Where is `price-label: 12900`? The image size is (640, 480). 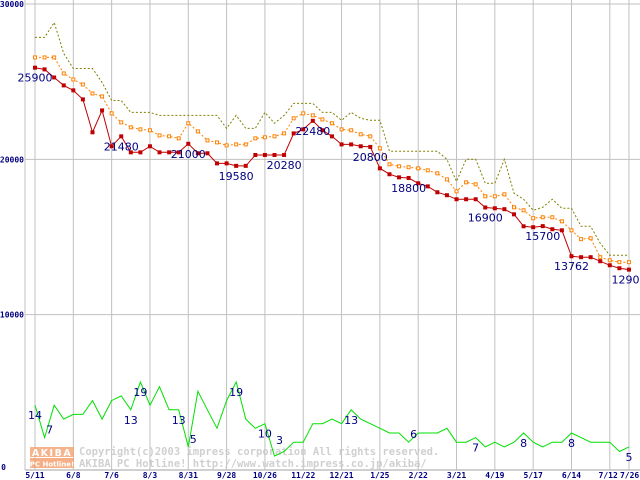 price-label: 12900 is located at coordinates (625, 280).